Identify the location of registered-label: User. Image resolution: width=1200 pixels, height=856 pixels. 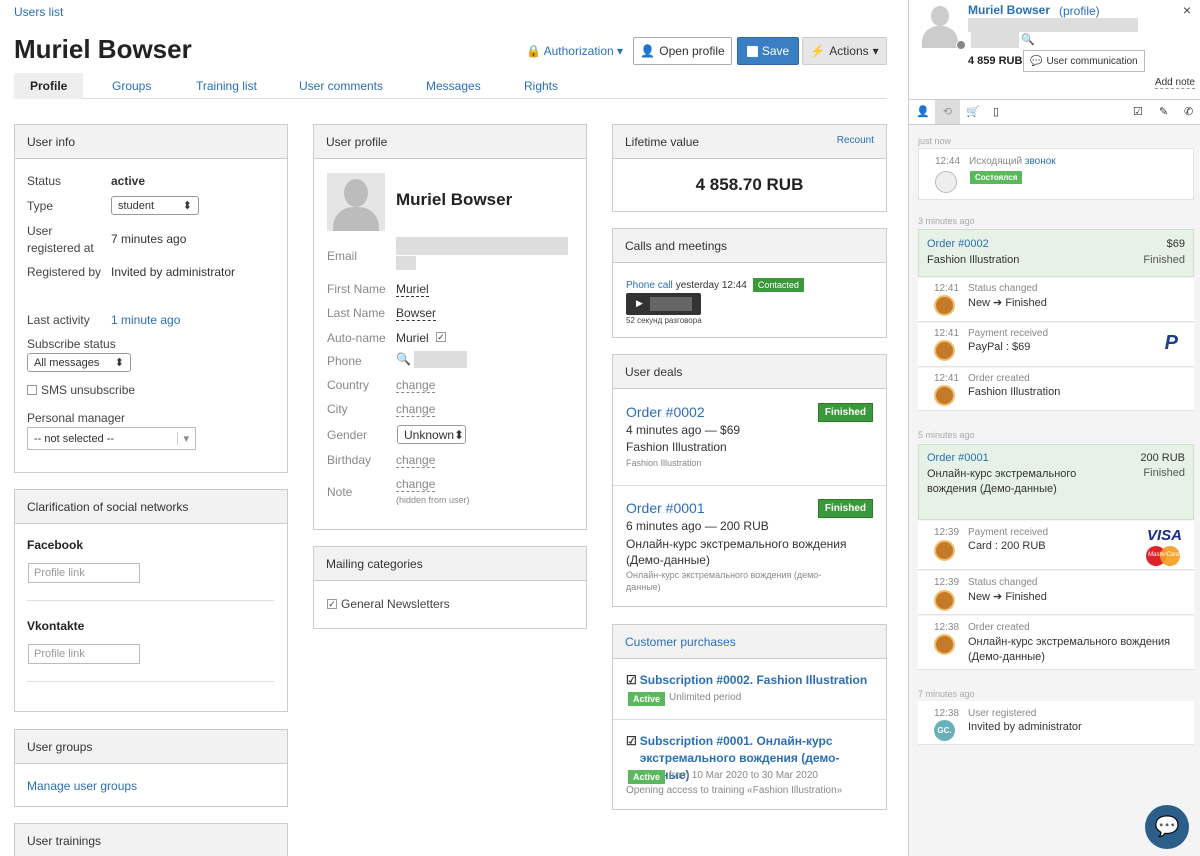
(40, 231).